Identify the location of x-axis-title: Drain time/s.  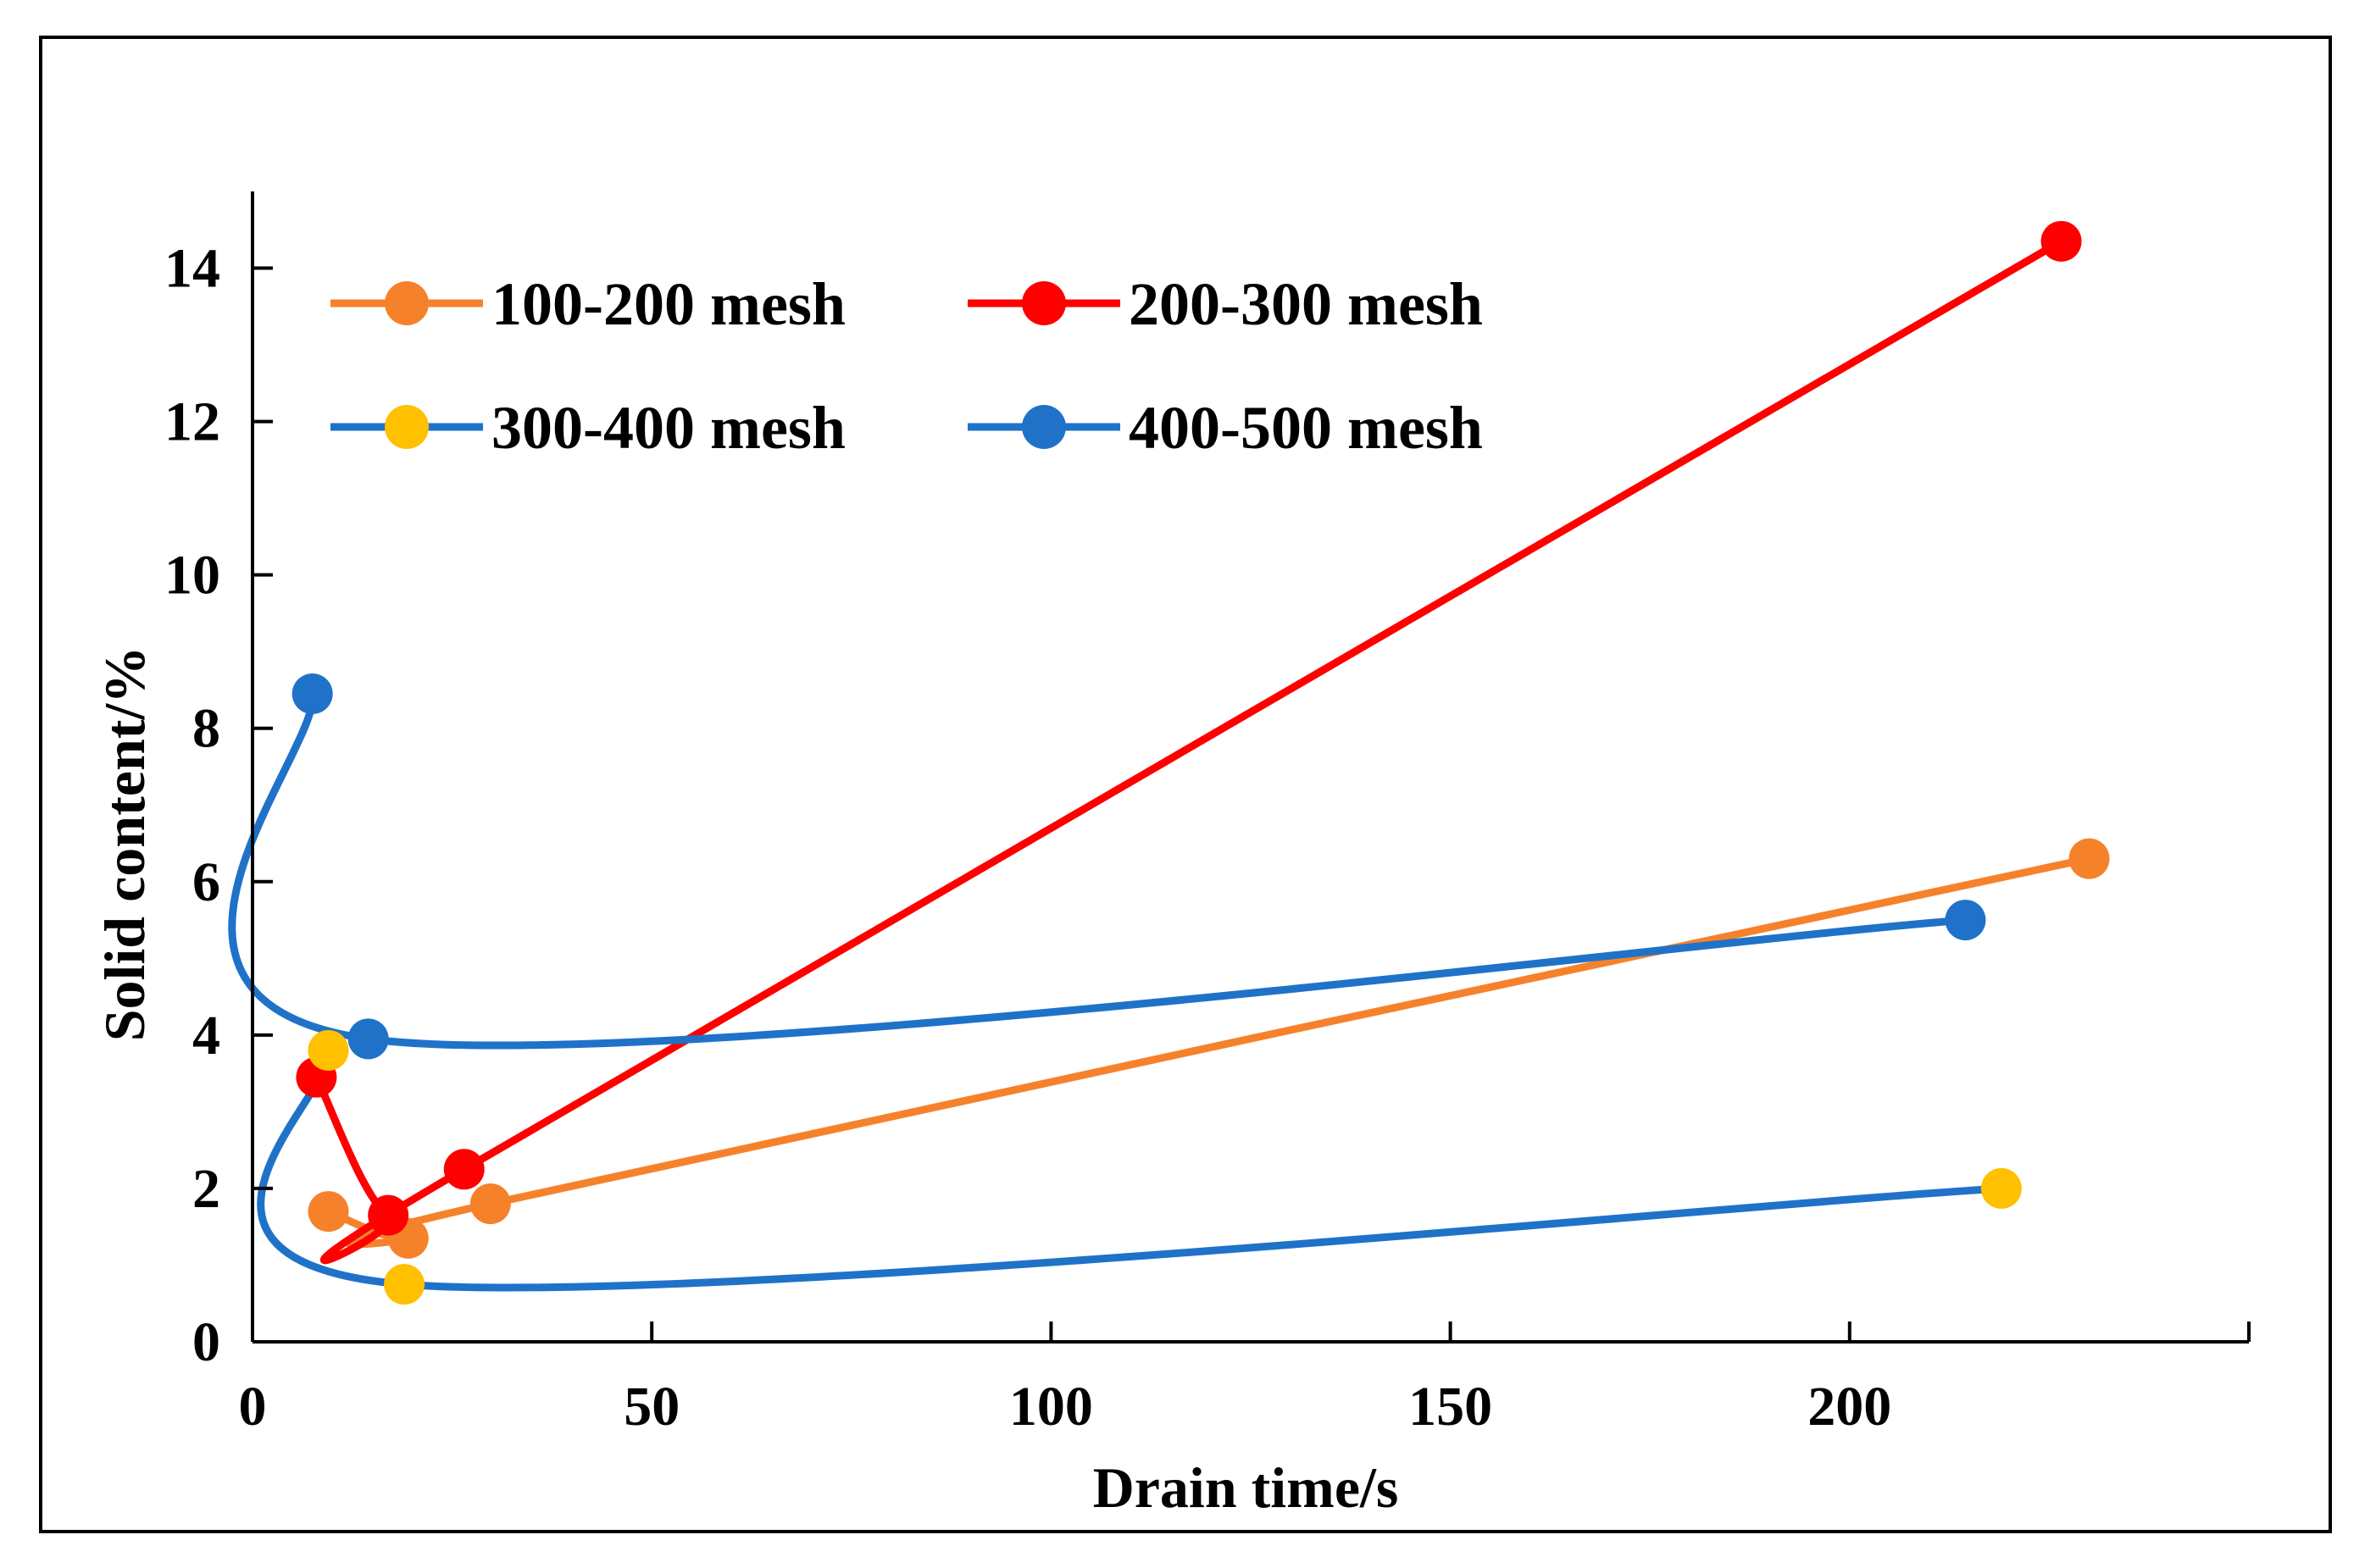
(1246, 1487).